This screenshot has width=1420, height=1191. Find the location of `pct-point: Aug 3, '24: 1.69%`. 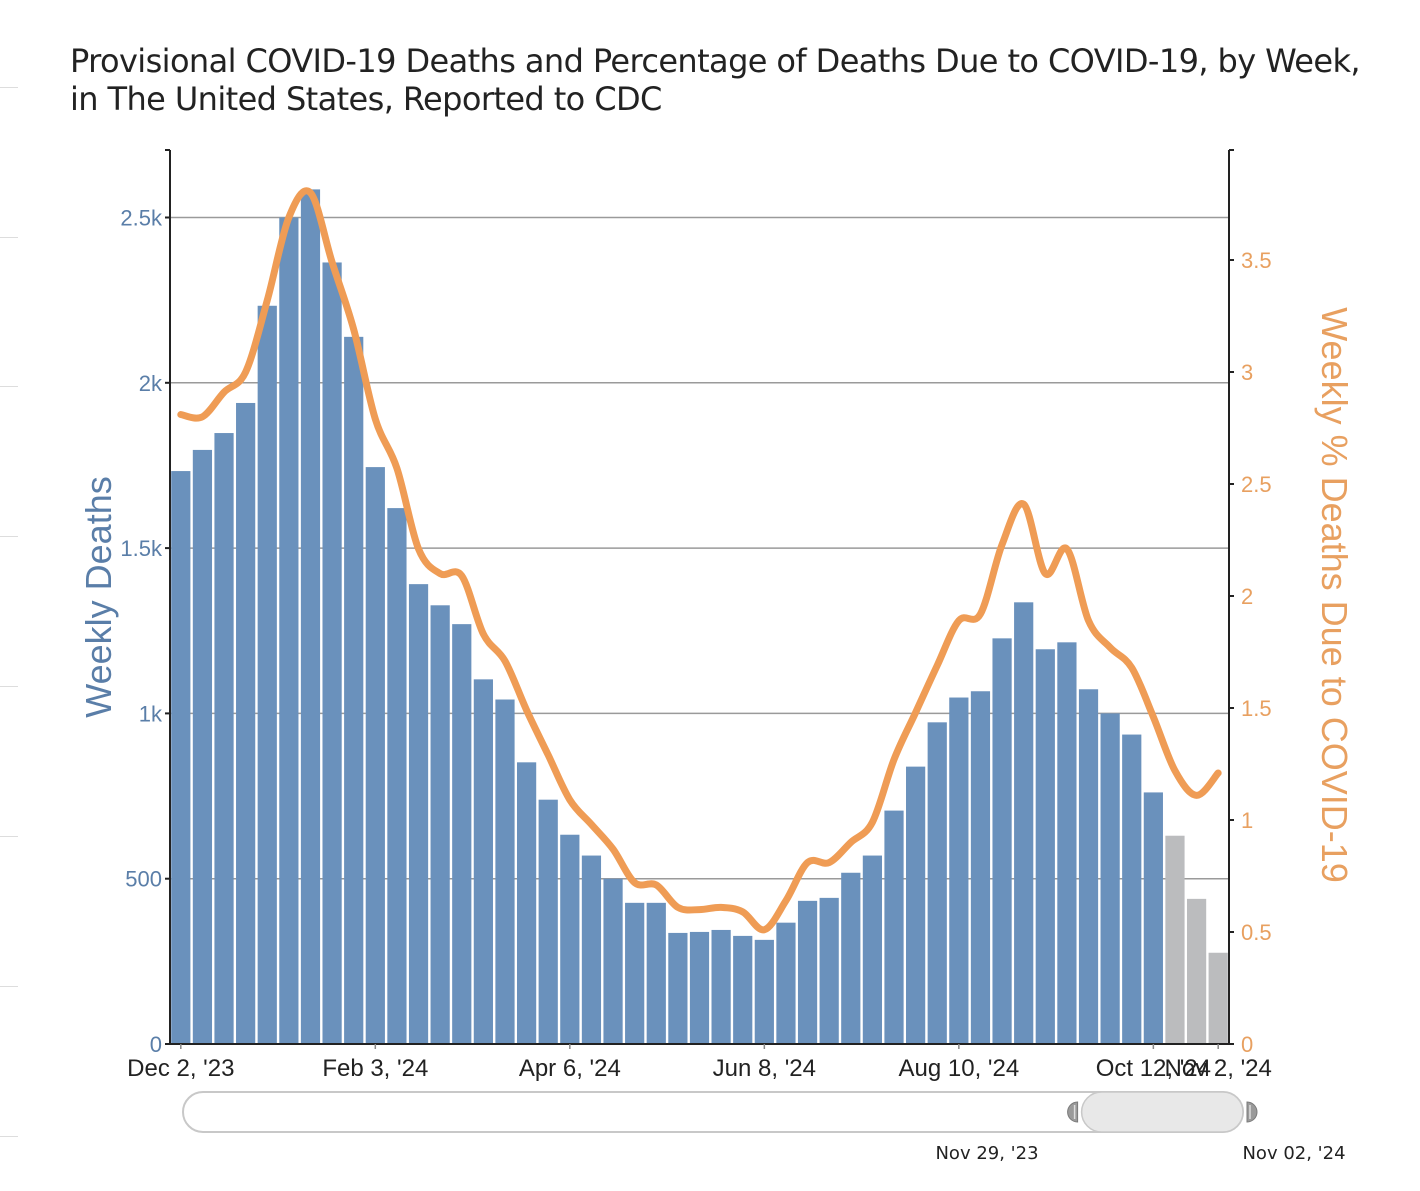

pct-point: Aug 3, '24: 1.69% is located at coordinates (937, 665).